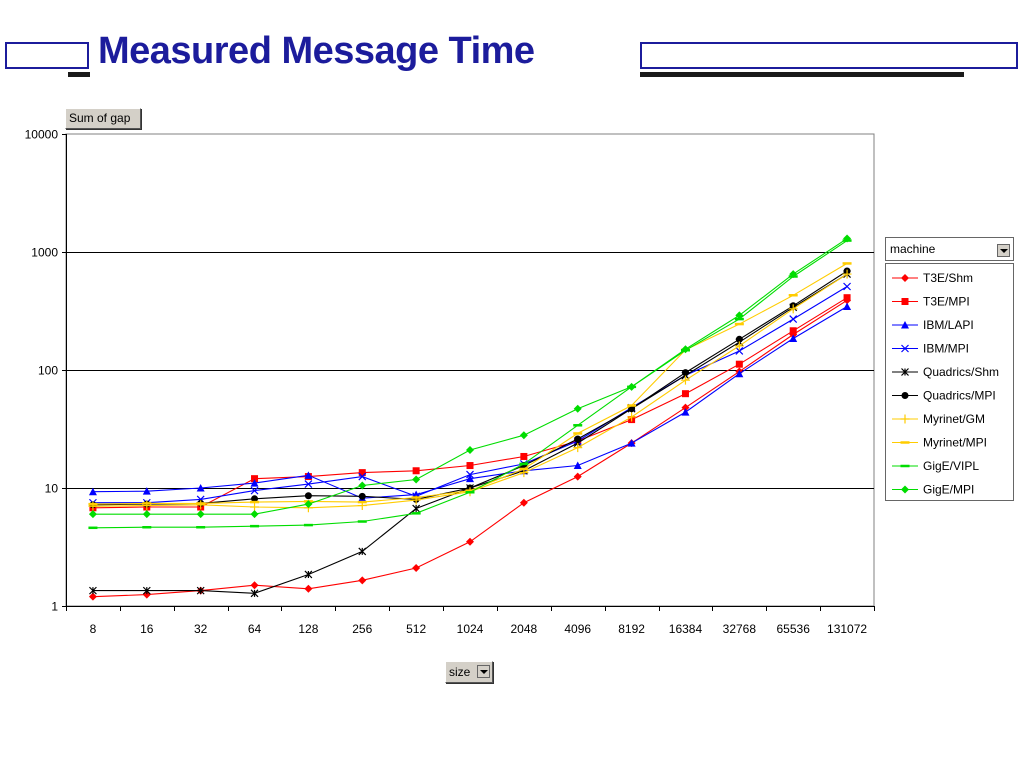  I want to click on x-tick-label: 256, so click(362, 629).